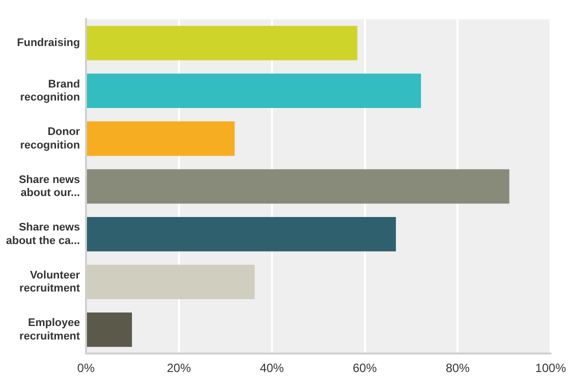 The width and height of the screenshot is (574, 390). What do you see at coordinates (50, 91) in the screenshot?
I see `y-tick-label: Brand recognition` at bounding box center [50, 91].